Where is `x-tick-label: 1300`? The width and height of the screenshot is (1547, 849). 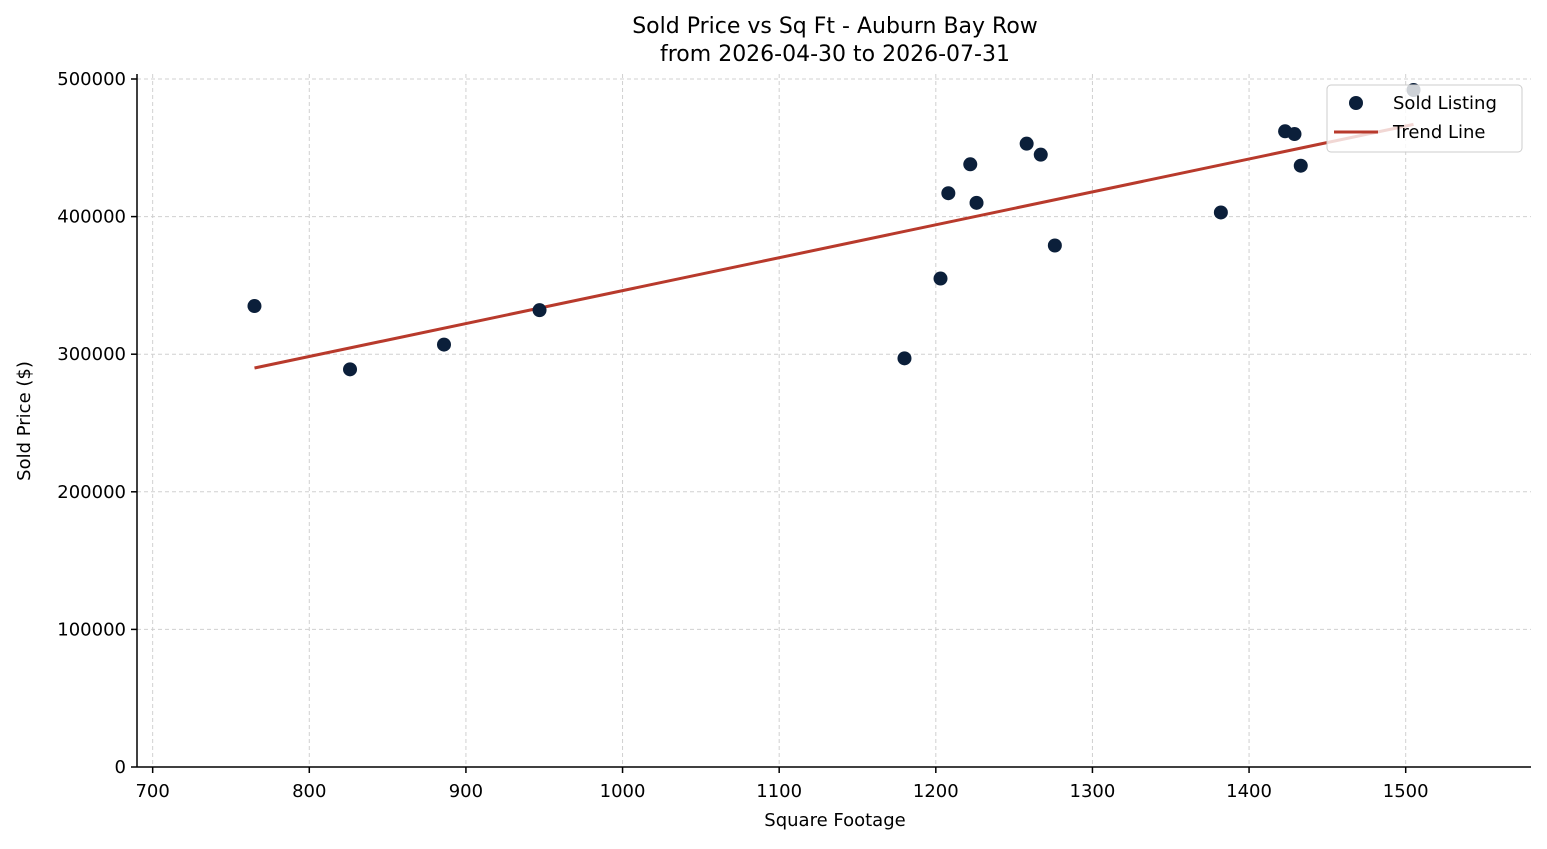 x-tick-label: 1300 is located at coordinates (1093, 791).